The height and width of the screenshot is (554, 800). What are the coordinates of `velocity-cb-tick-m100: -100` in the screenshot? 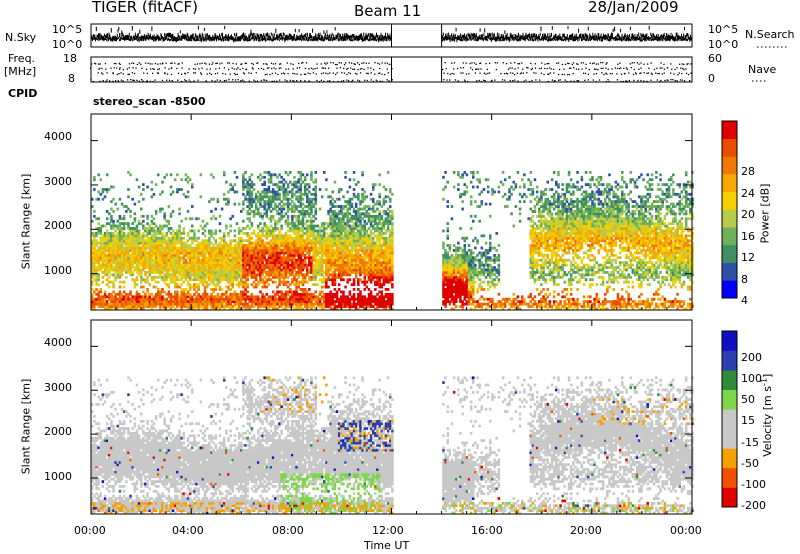 It's located at (753, 484).